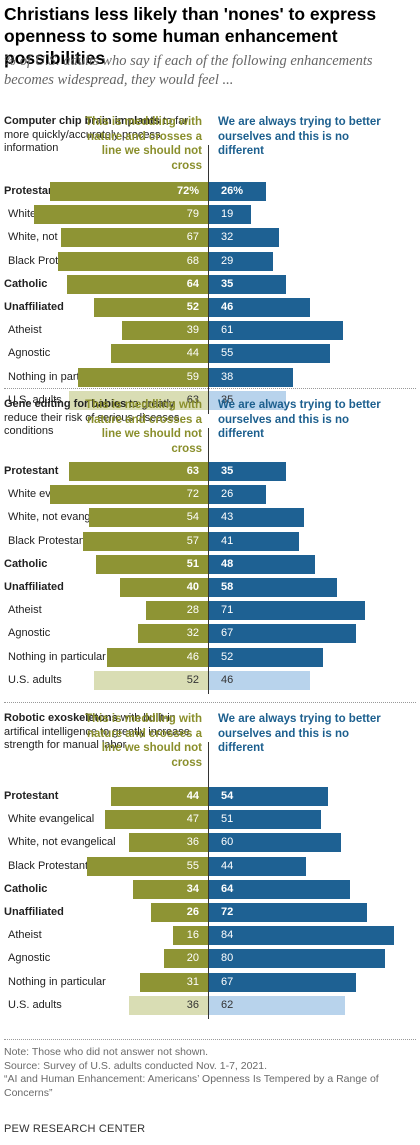  What do you see at coordinates (247, 284) in the screenshot?
I see `bar-better-4: 35` at bounding box center [247, 284].